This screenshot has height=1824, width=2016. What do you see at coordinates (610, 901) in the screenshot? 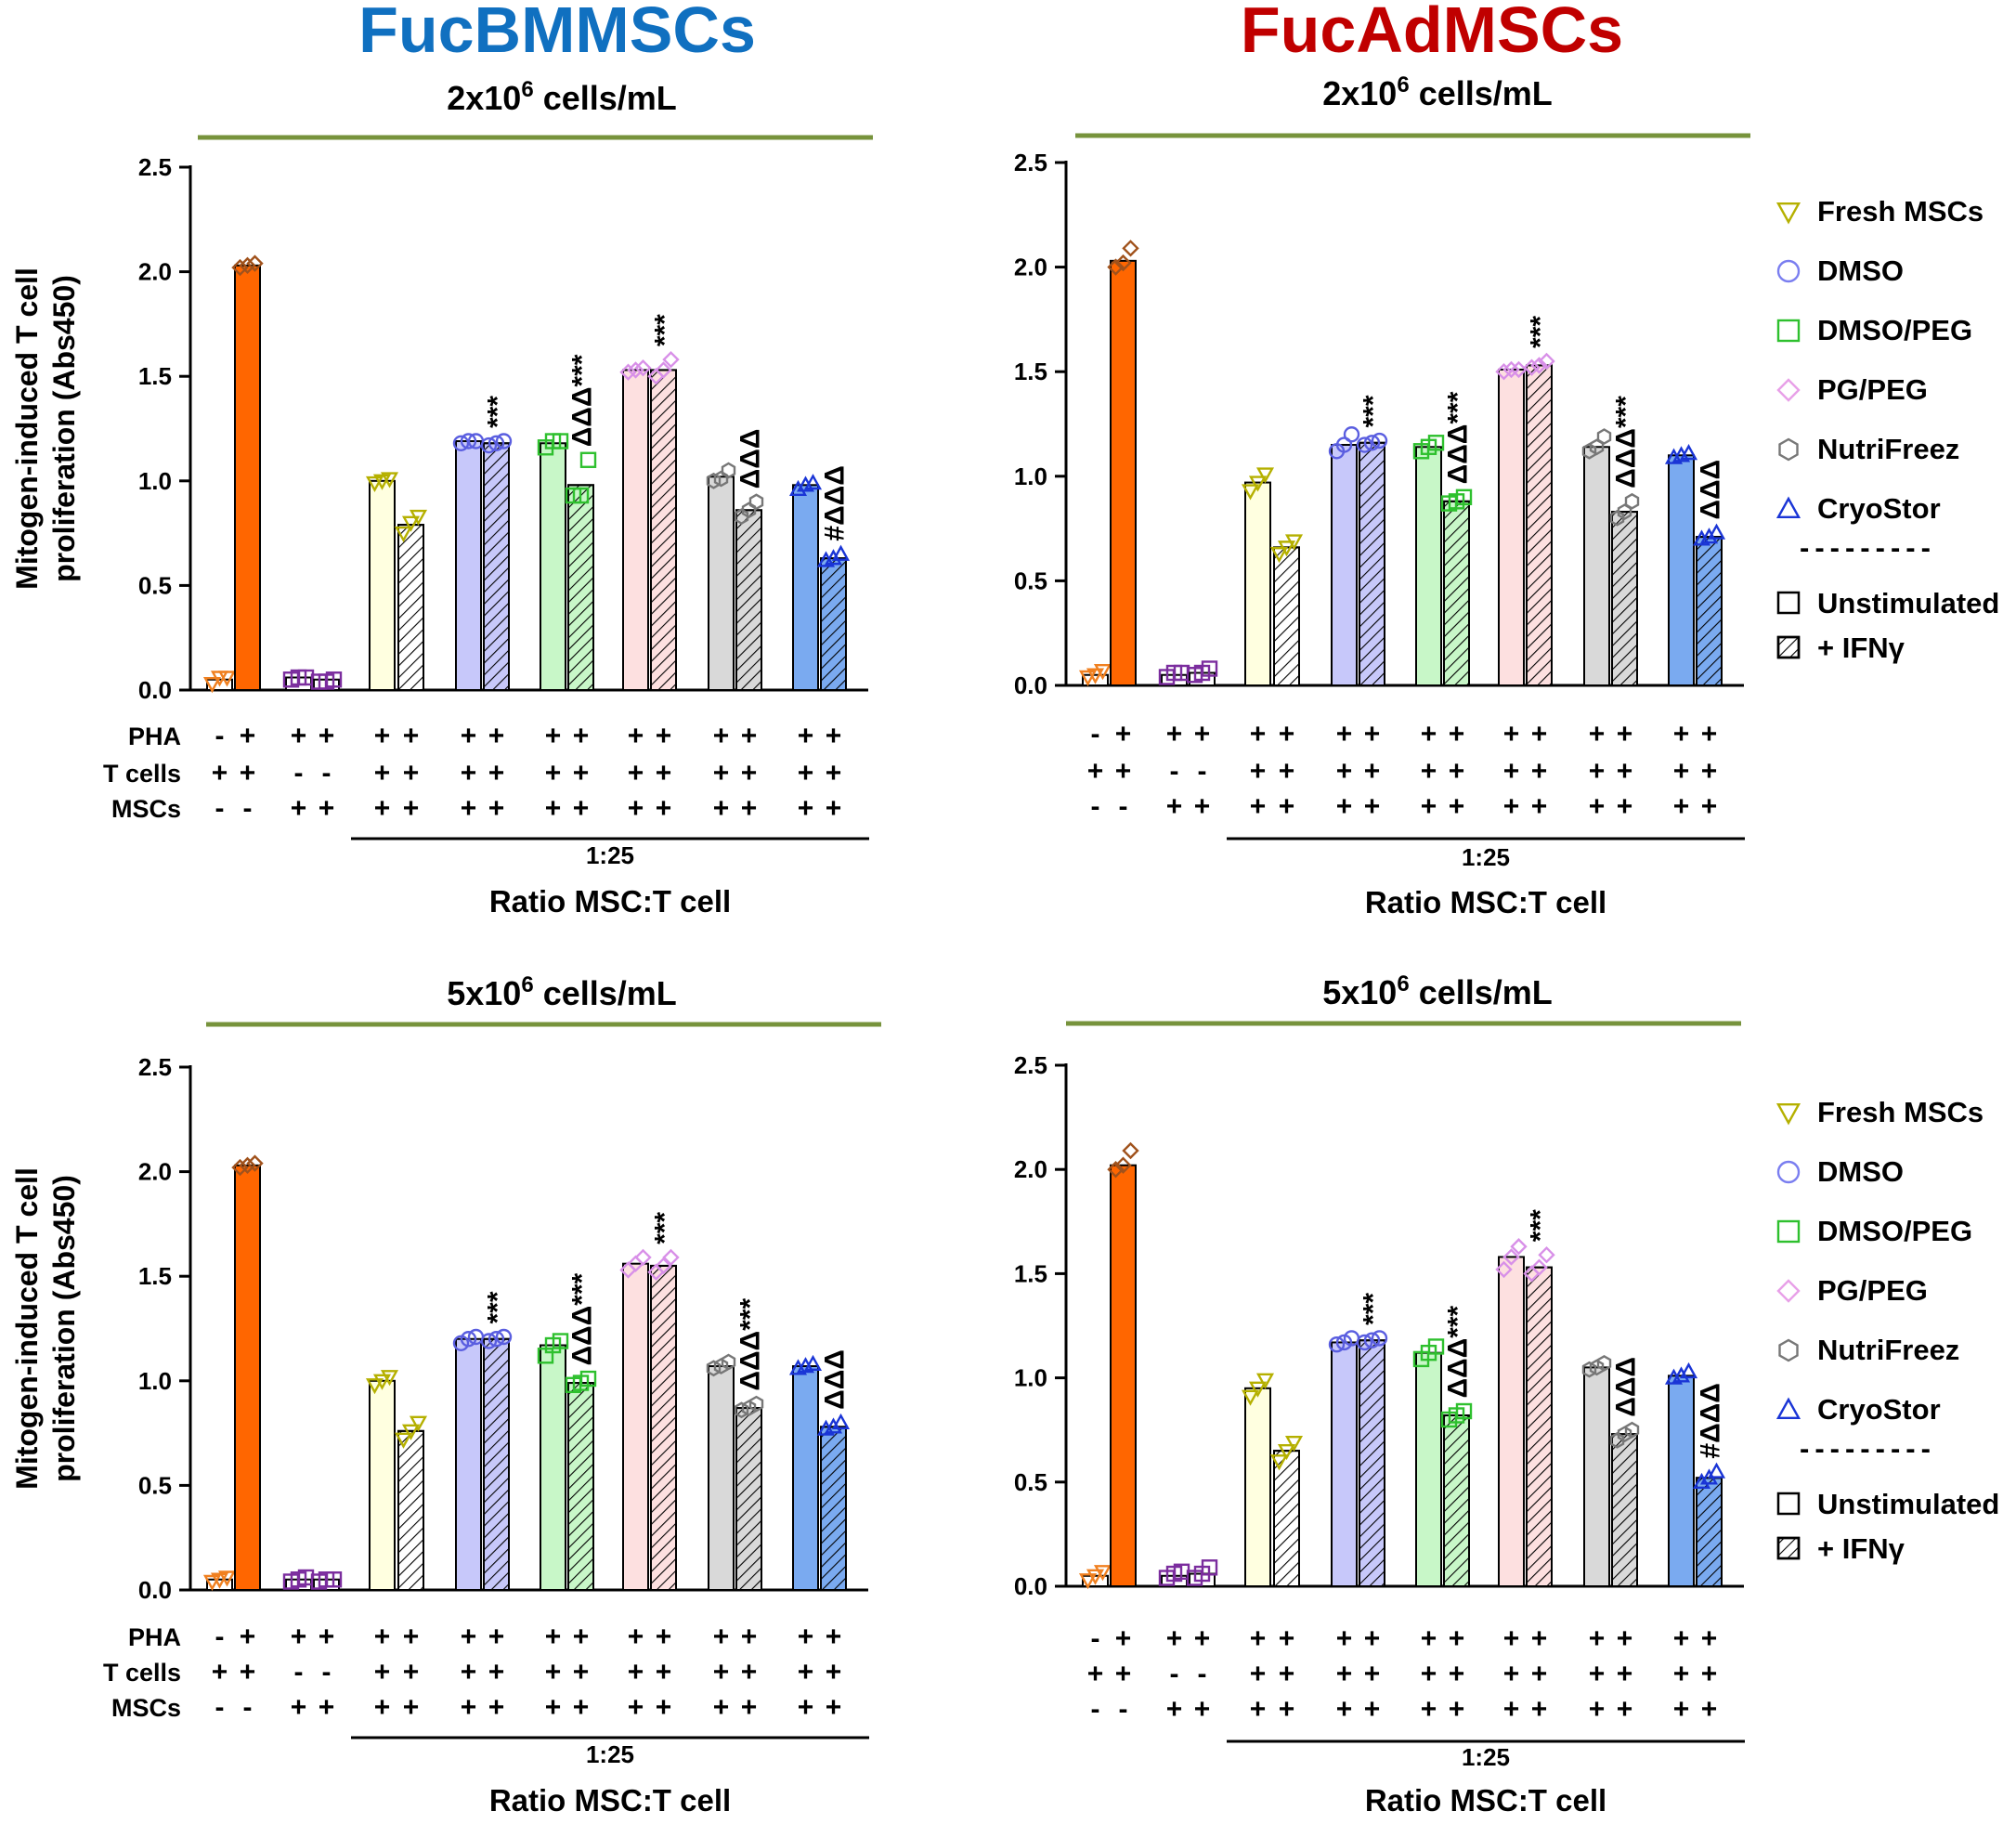
I see `x-axis-label: Ratio MSC:T cell` at bounding box center [610, 901].